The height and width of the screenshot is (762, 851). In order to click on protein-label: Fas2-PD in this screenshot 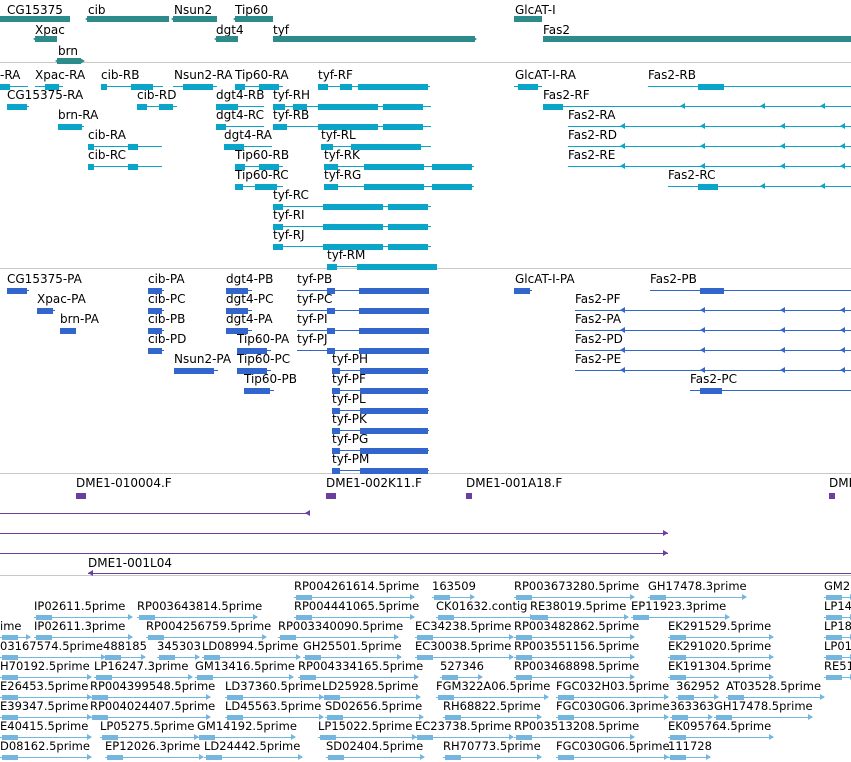, I will do `click(599, 339)`.